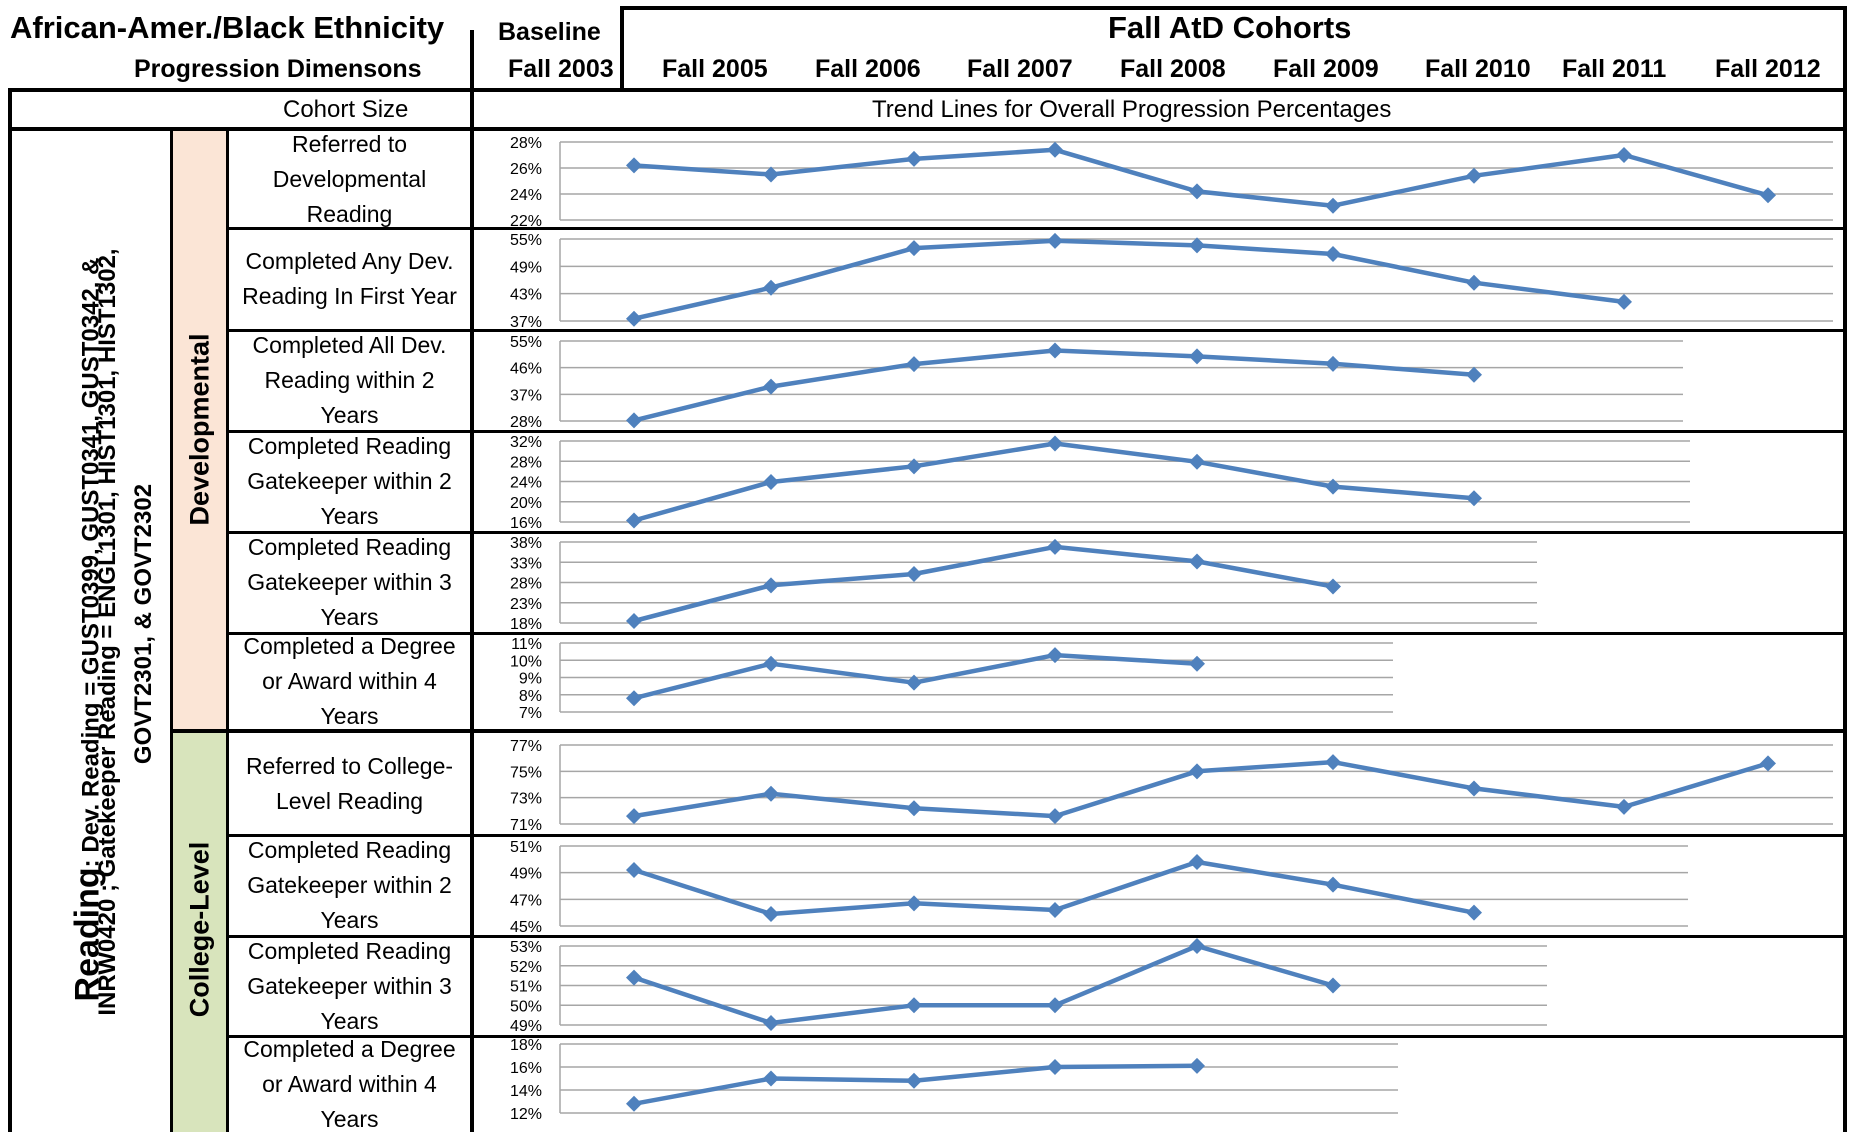  What do you see at coordinates (349, 783) in the screenshot?
I see `row-label: Referred to College-Level Reading` at bounding box center [349, 783].